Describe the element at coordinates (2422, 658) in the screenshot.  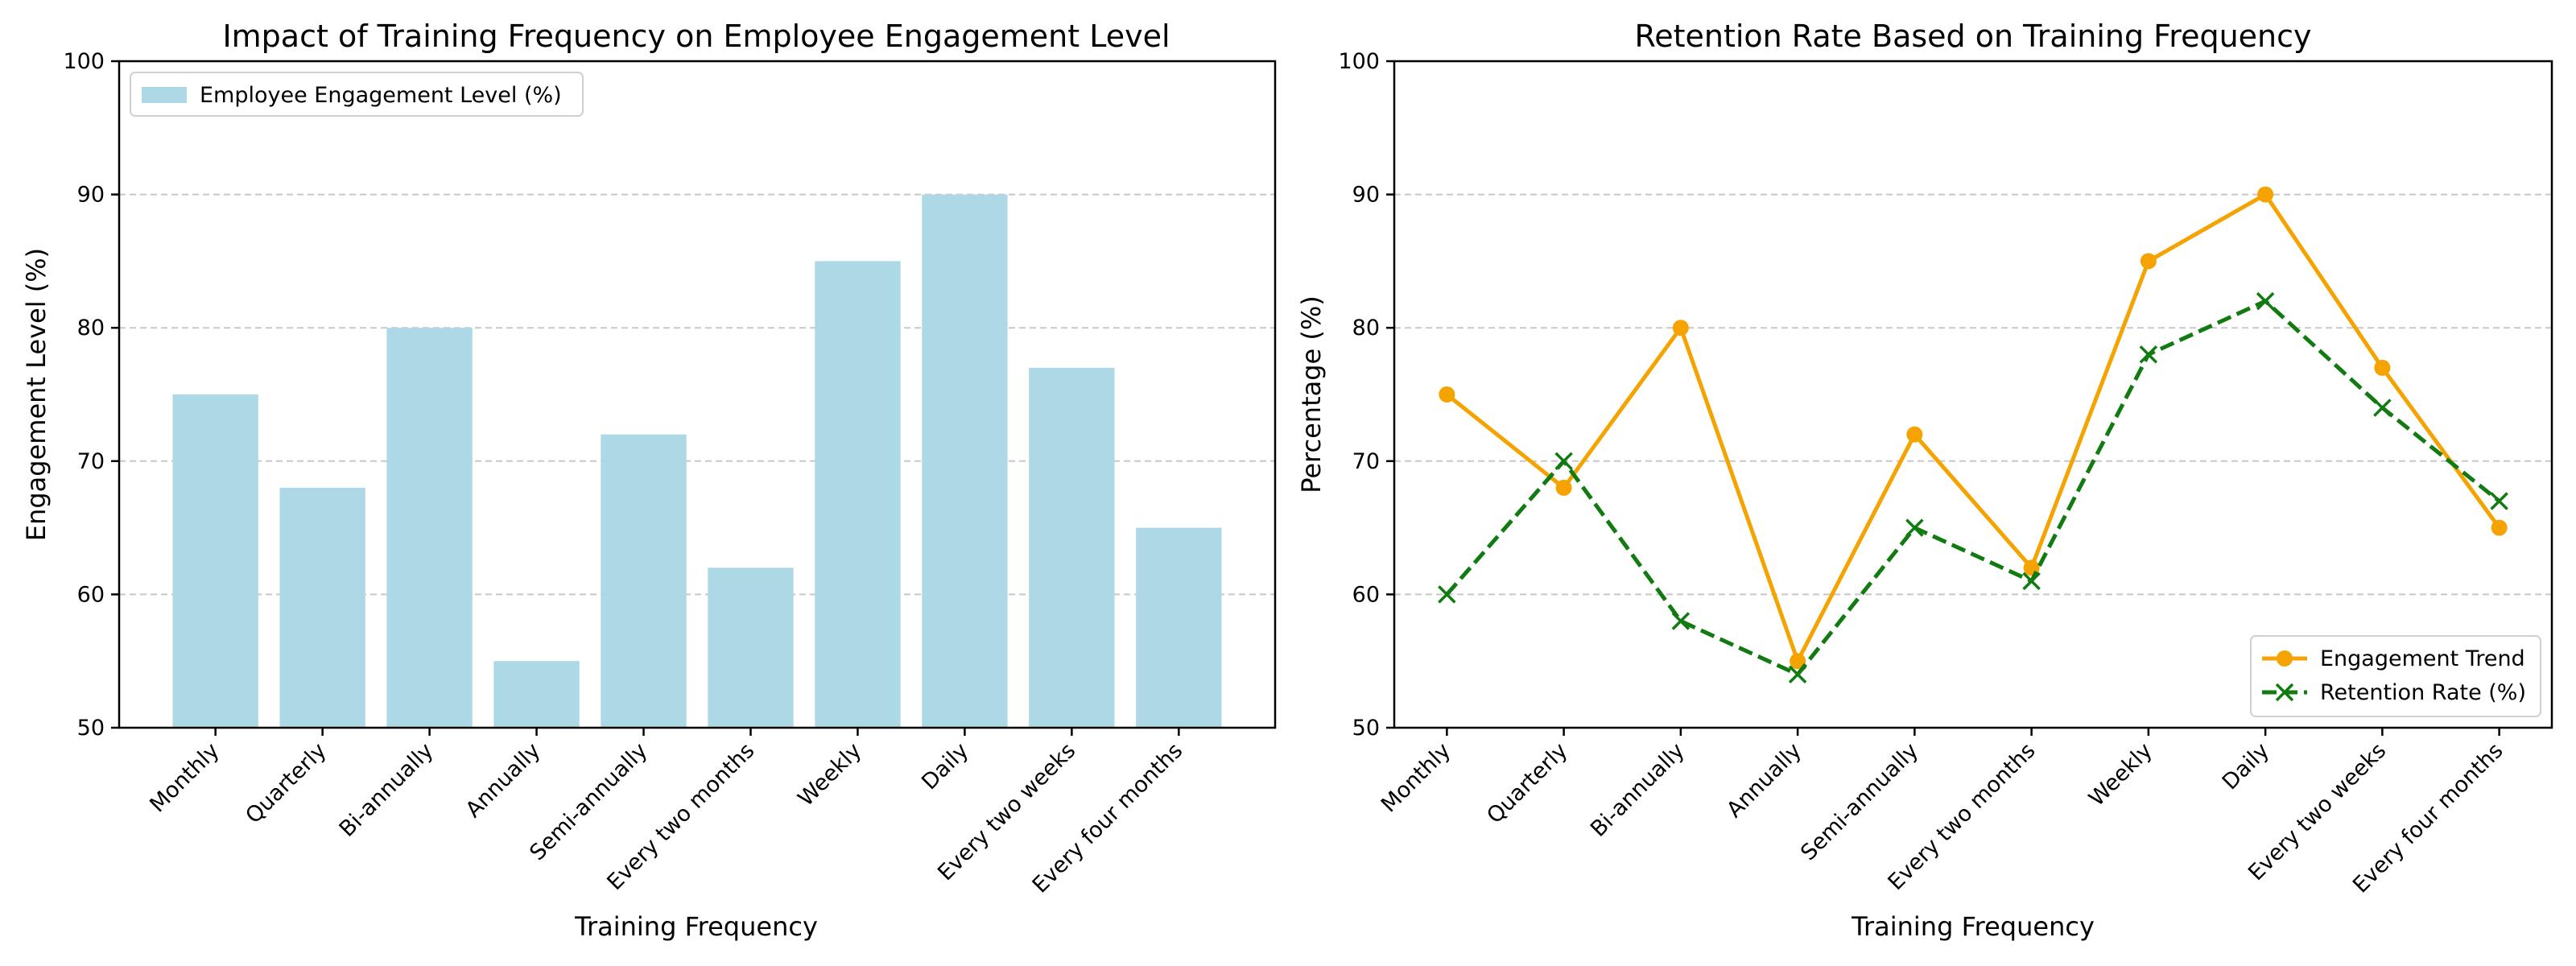
I see `legend-label: Engagement Trend` at that location.